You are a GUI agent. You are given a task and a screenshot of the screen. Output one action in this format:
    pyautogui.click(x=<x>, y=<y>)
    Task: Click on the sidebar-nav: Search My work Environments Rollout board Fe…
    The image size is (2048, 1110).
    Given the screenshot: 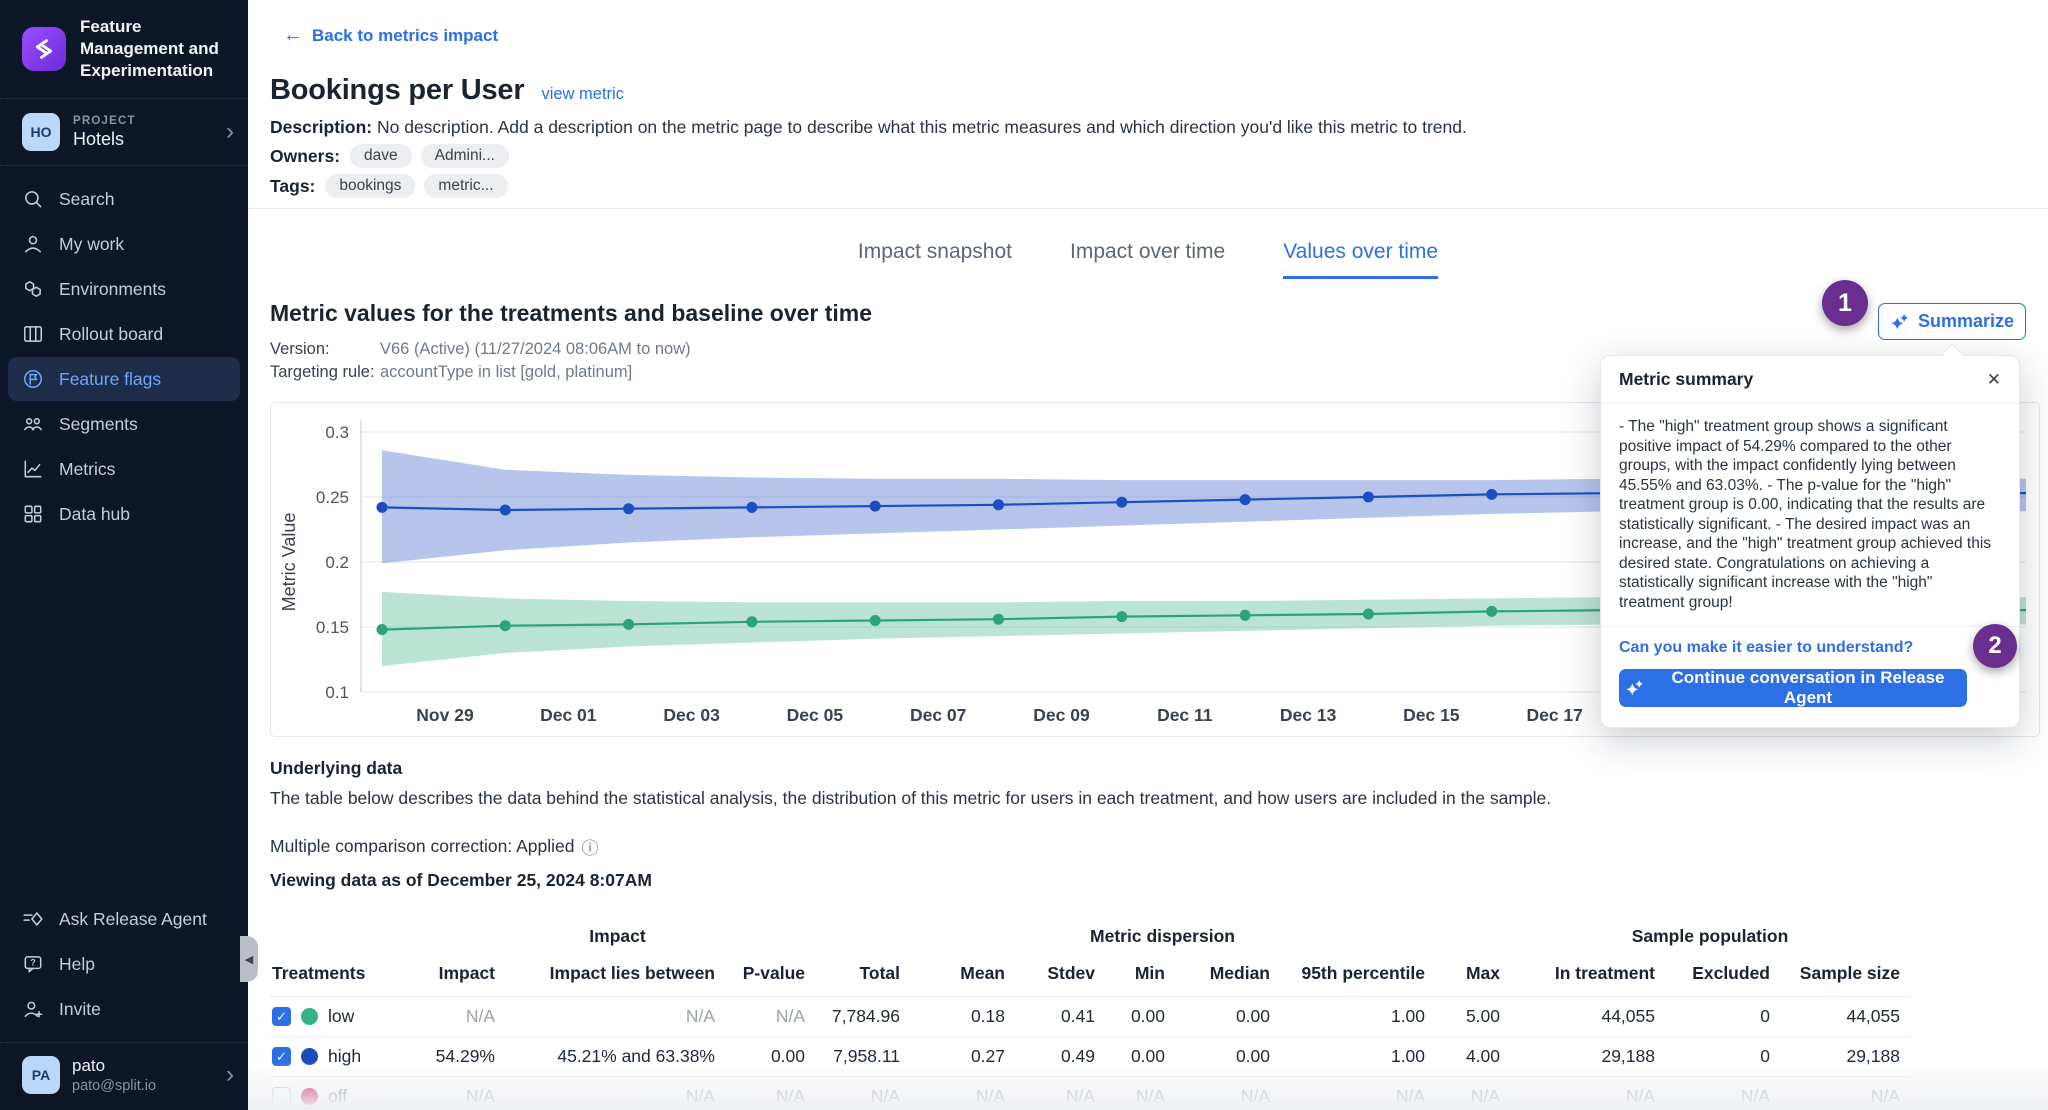 What is the action you would take?
    pyautogui.click(x=124, y=356)
    